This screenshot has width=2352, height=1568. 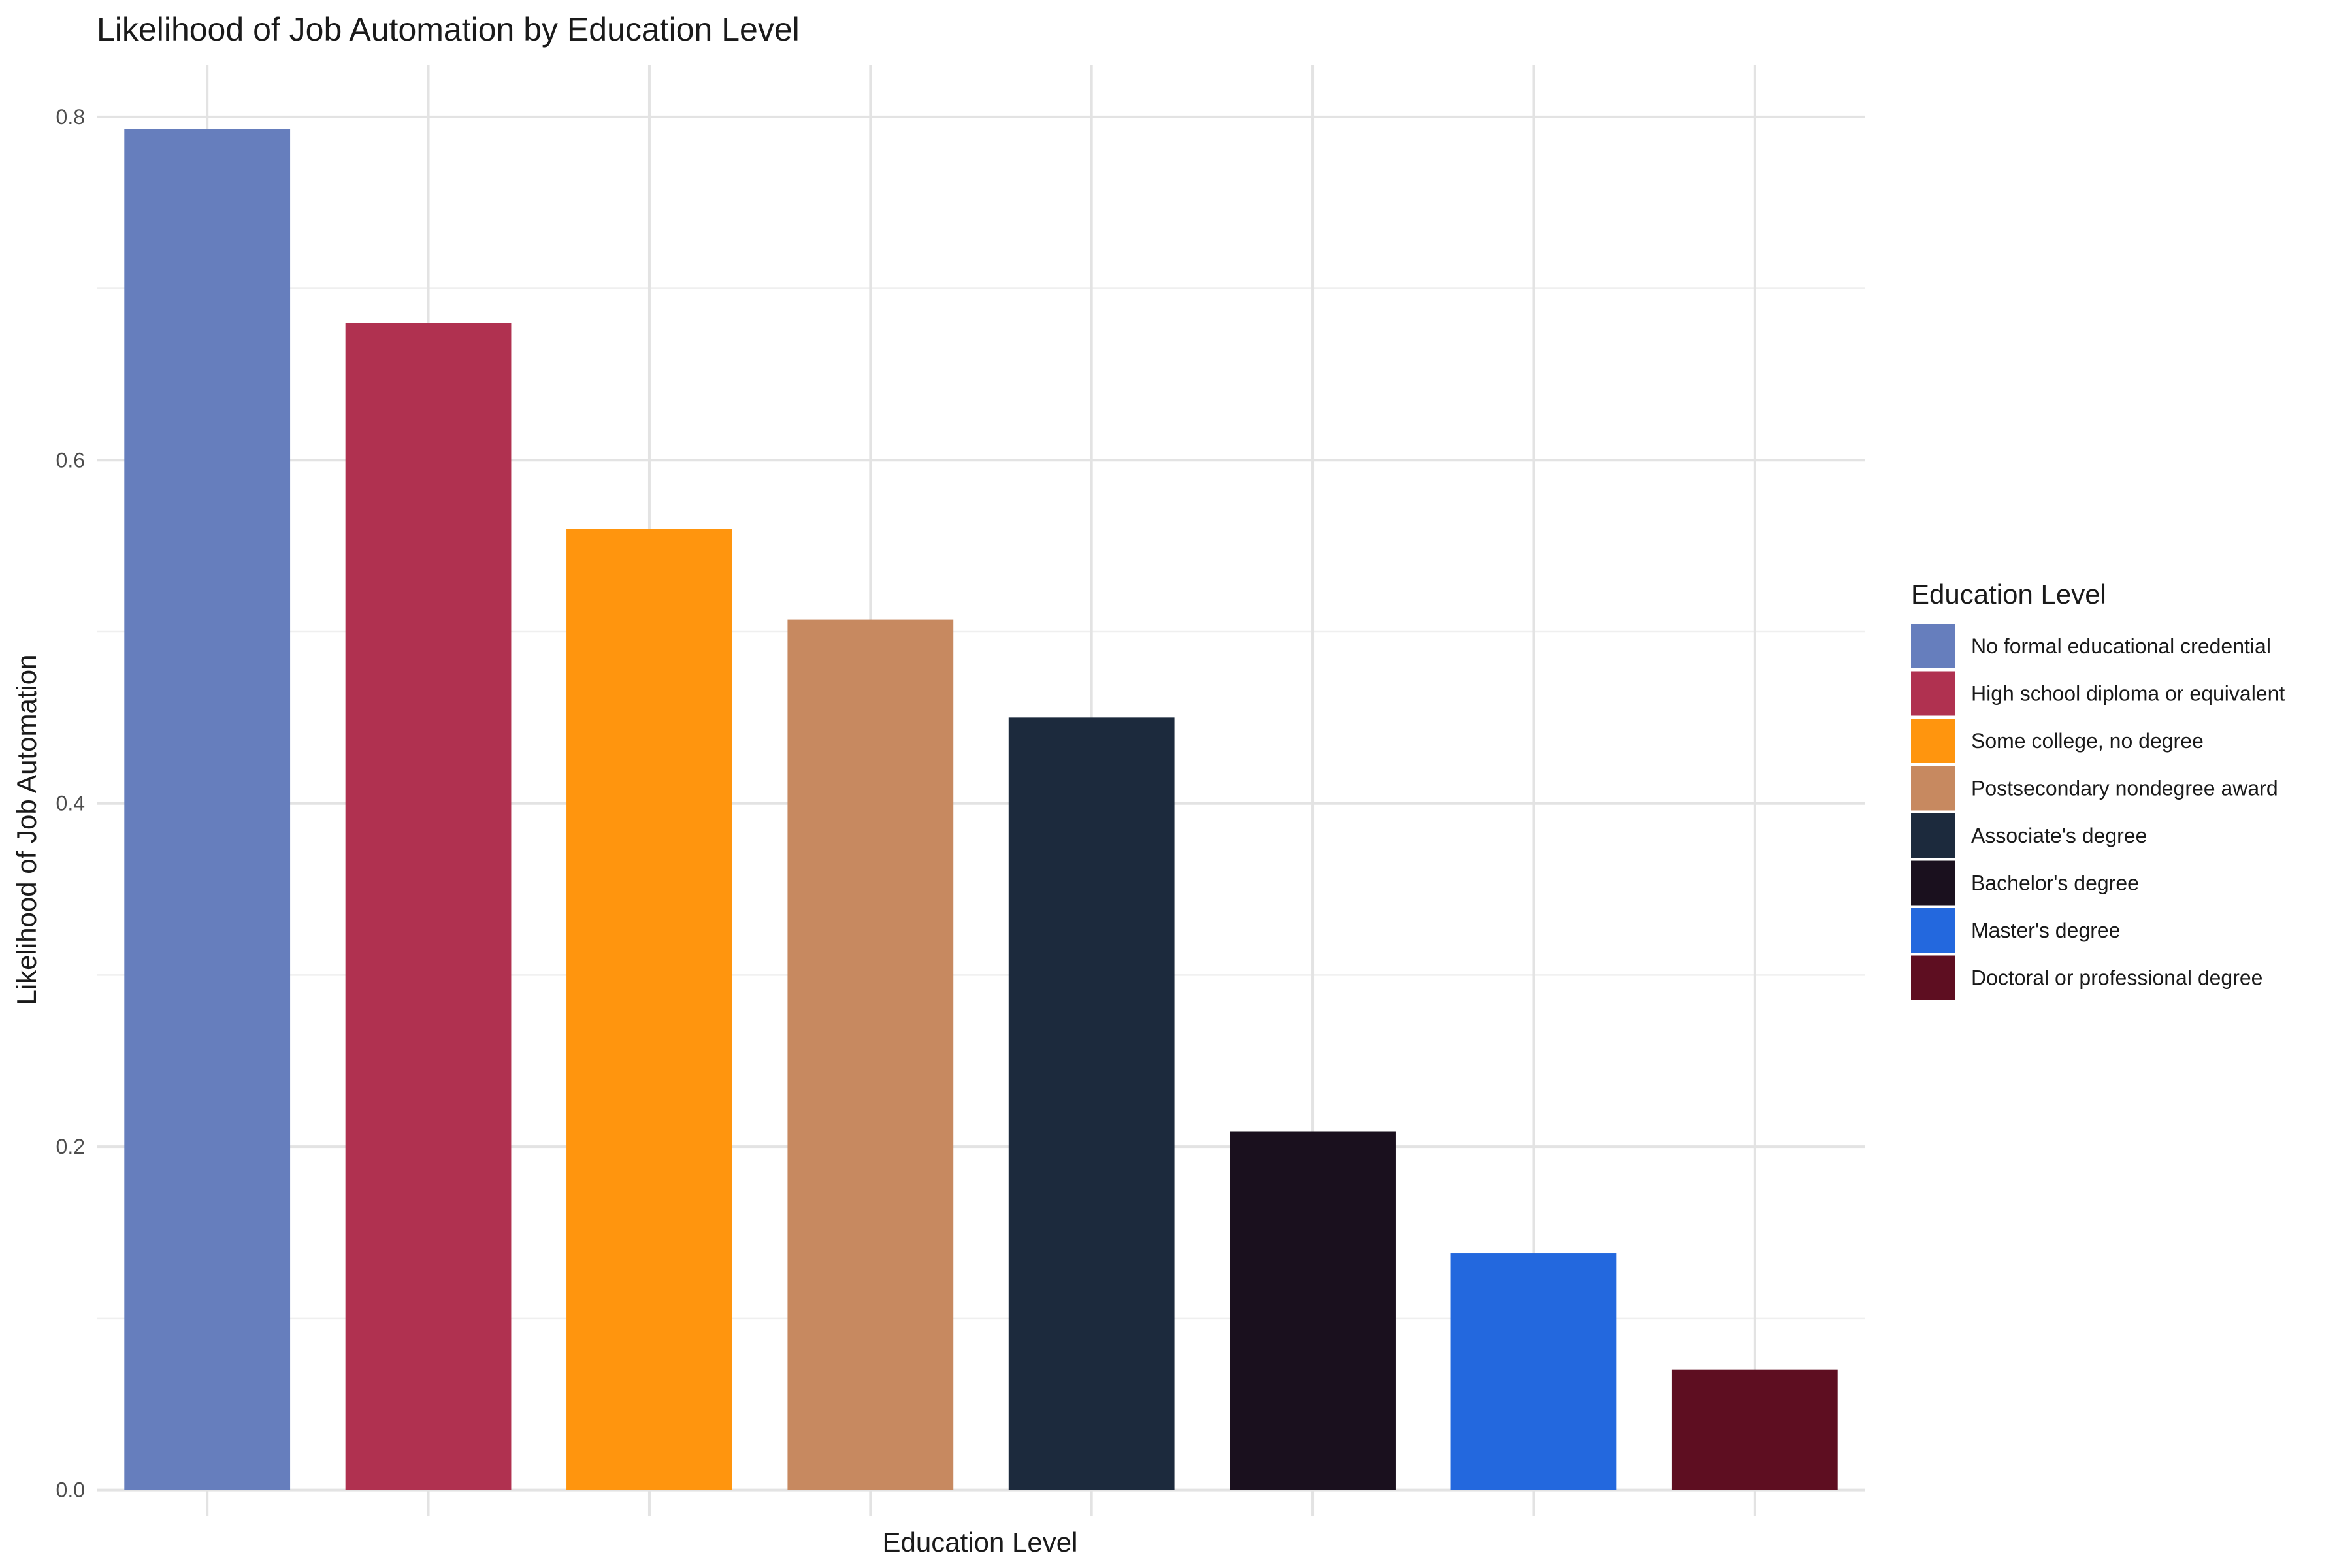 What do you see at coordinates (70, 1490) in the screenshot?
I see `y-tick-label: 0.0` at bounding box center [70, 1490].